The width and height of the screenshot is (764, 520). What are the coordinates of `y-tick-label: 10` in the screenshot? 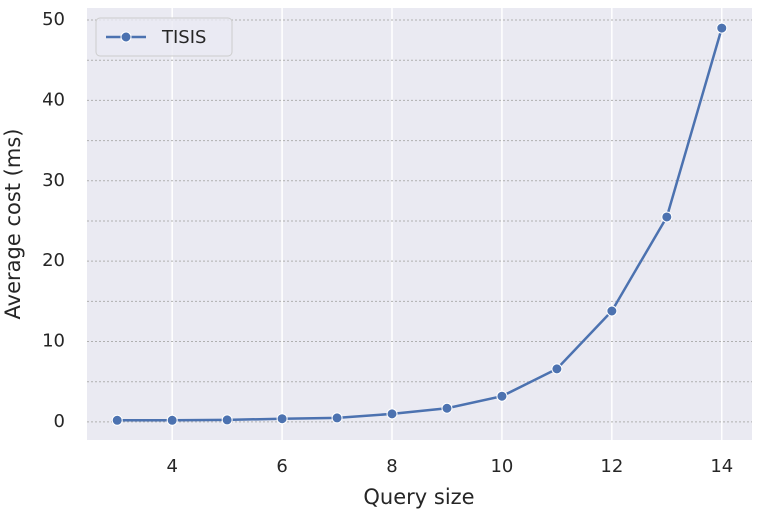 It's located at (53, 341).